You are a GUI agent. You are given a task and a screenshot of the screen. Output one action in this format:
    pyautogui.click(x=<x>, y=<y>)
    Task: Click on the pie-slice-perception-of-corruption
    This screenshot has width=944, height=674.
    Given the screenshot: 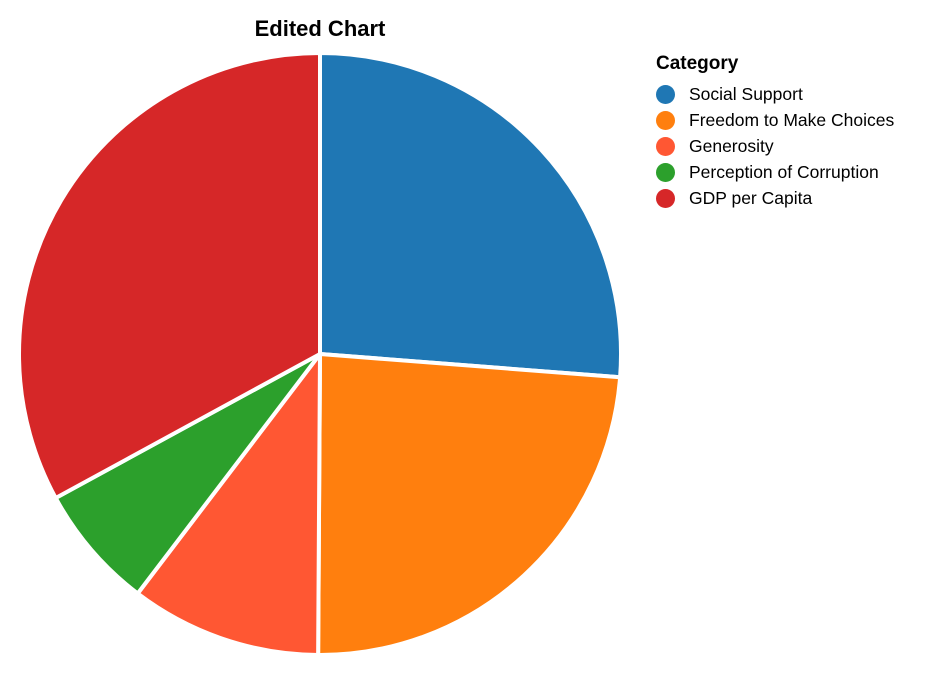 What is the action you would take?
    pyautogui.click(x=187, y=474)
    